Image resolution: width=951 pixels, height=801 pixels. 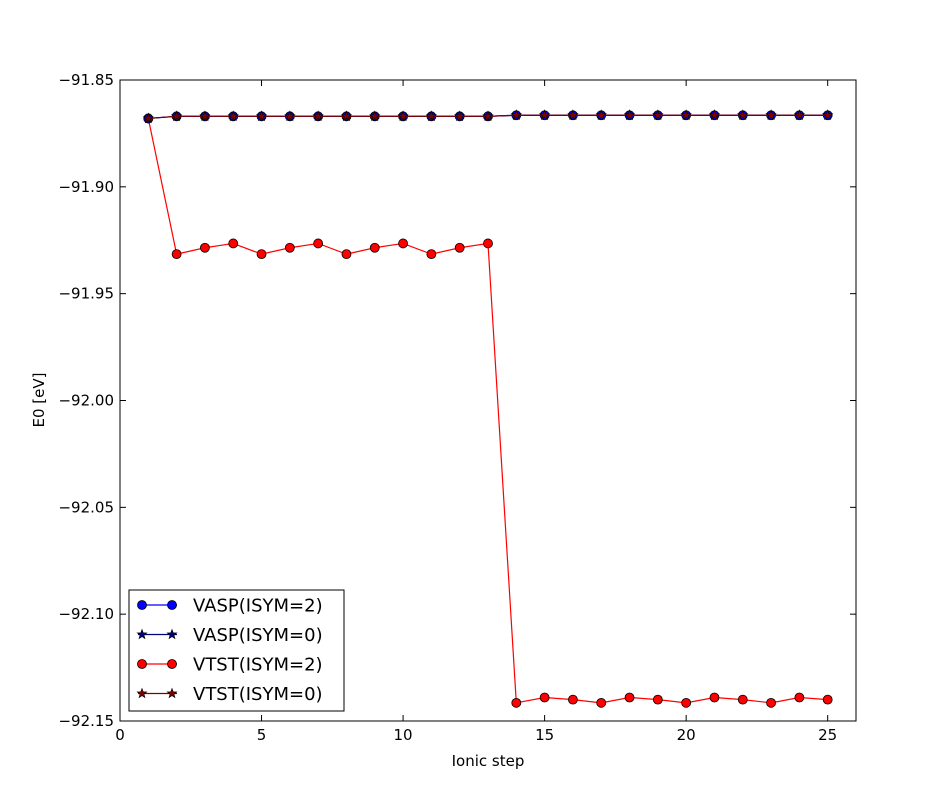 I want to click on y-tick-label: −91.85, so click(x=86, y=80).